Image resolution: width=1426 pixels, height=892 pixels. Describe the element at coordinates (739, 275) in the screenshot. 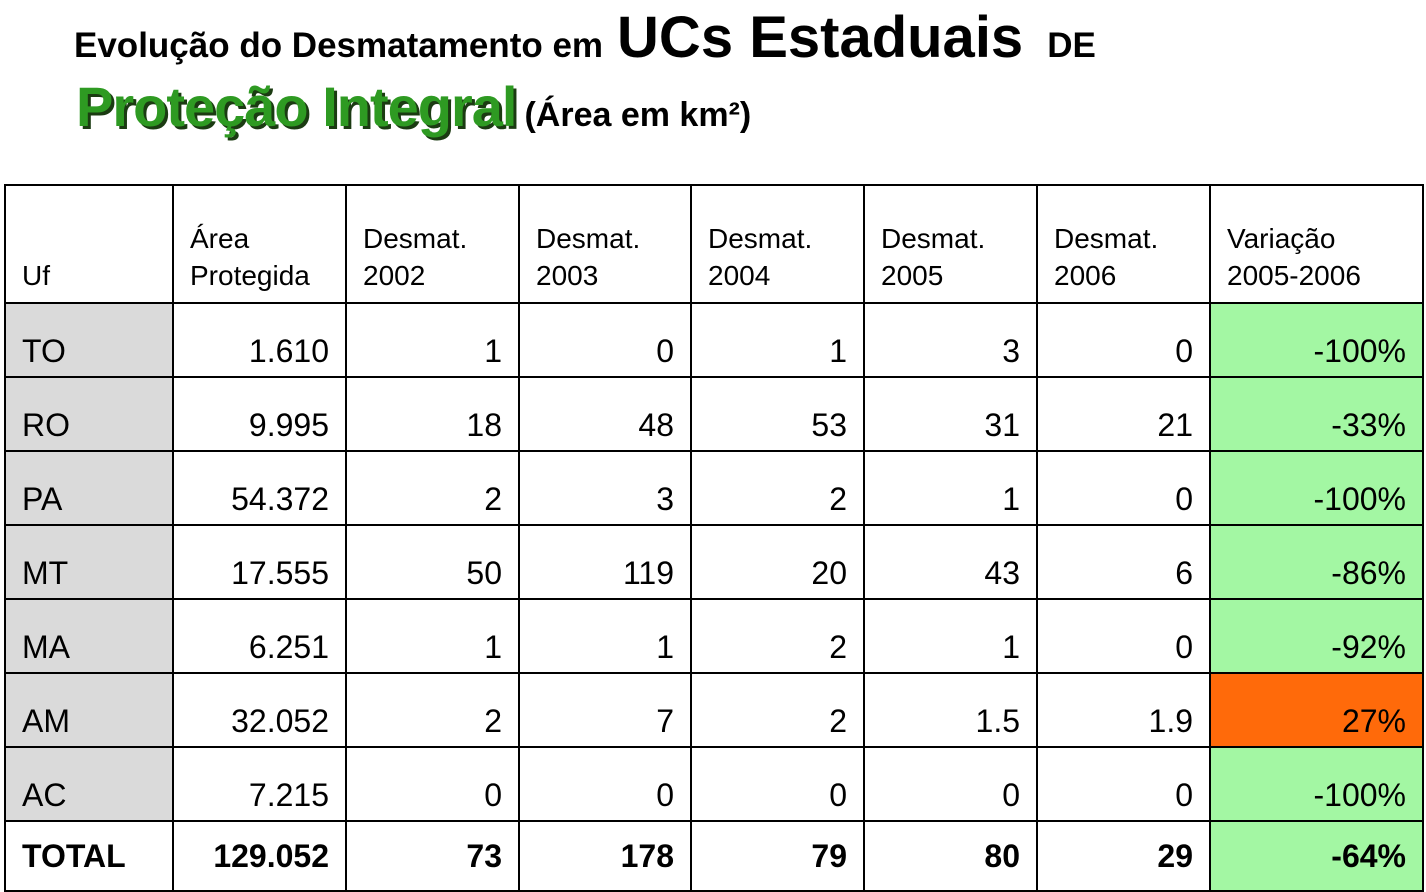

I see `header-text: 2004` at that location.